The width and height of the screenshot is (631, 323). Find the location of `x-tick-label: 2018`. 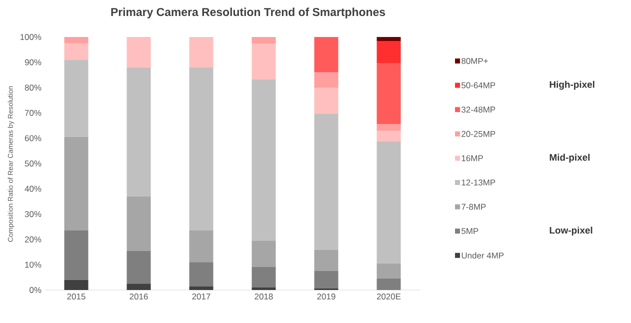

x-tick-label: 2018 is located at coordinates (263, 297).